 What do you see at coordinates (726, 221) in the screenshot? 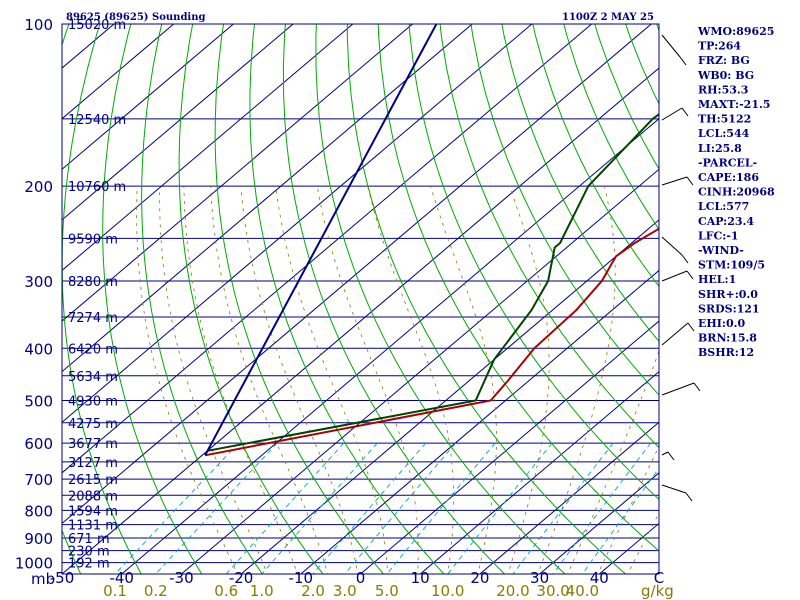
I see `index-entry: CAP:23.4` at bounding box center [726, 221].